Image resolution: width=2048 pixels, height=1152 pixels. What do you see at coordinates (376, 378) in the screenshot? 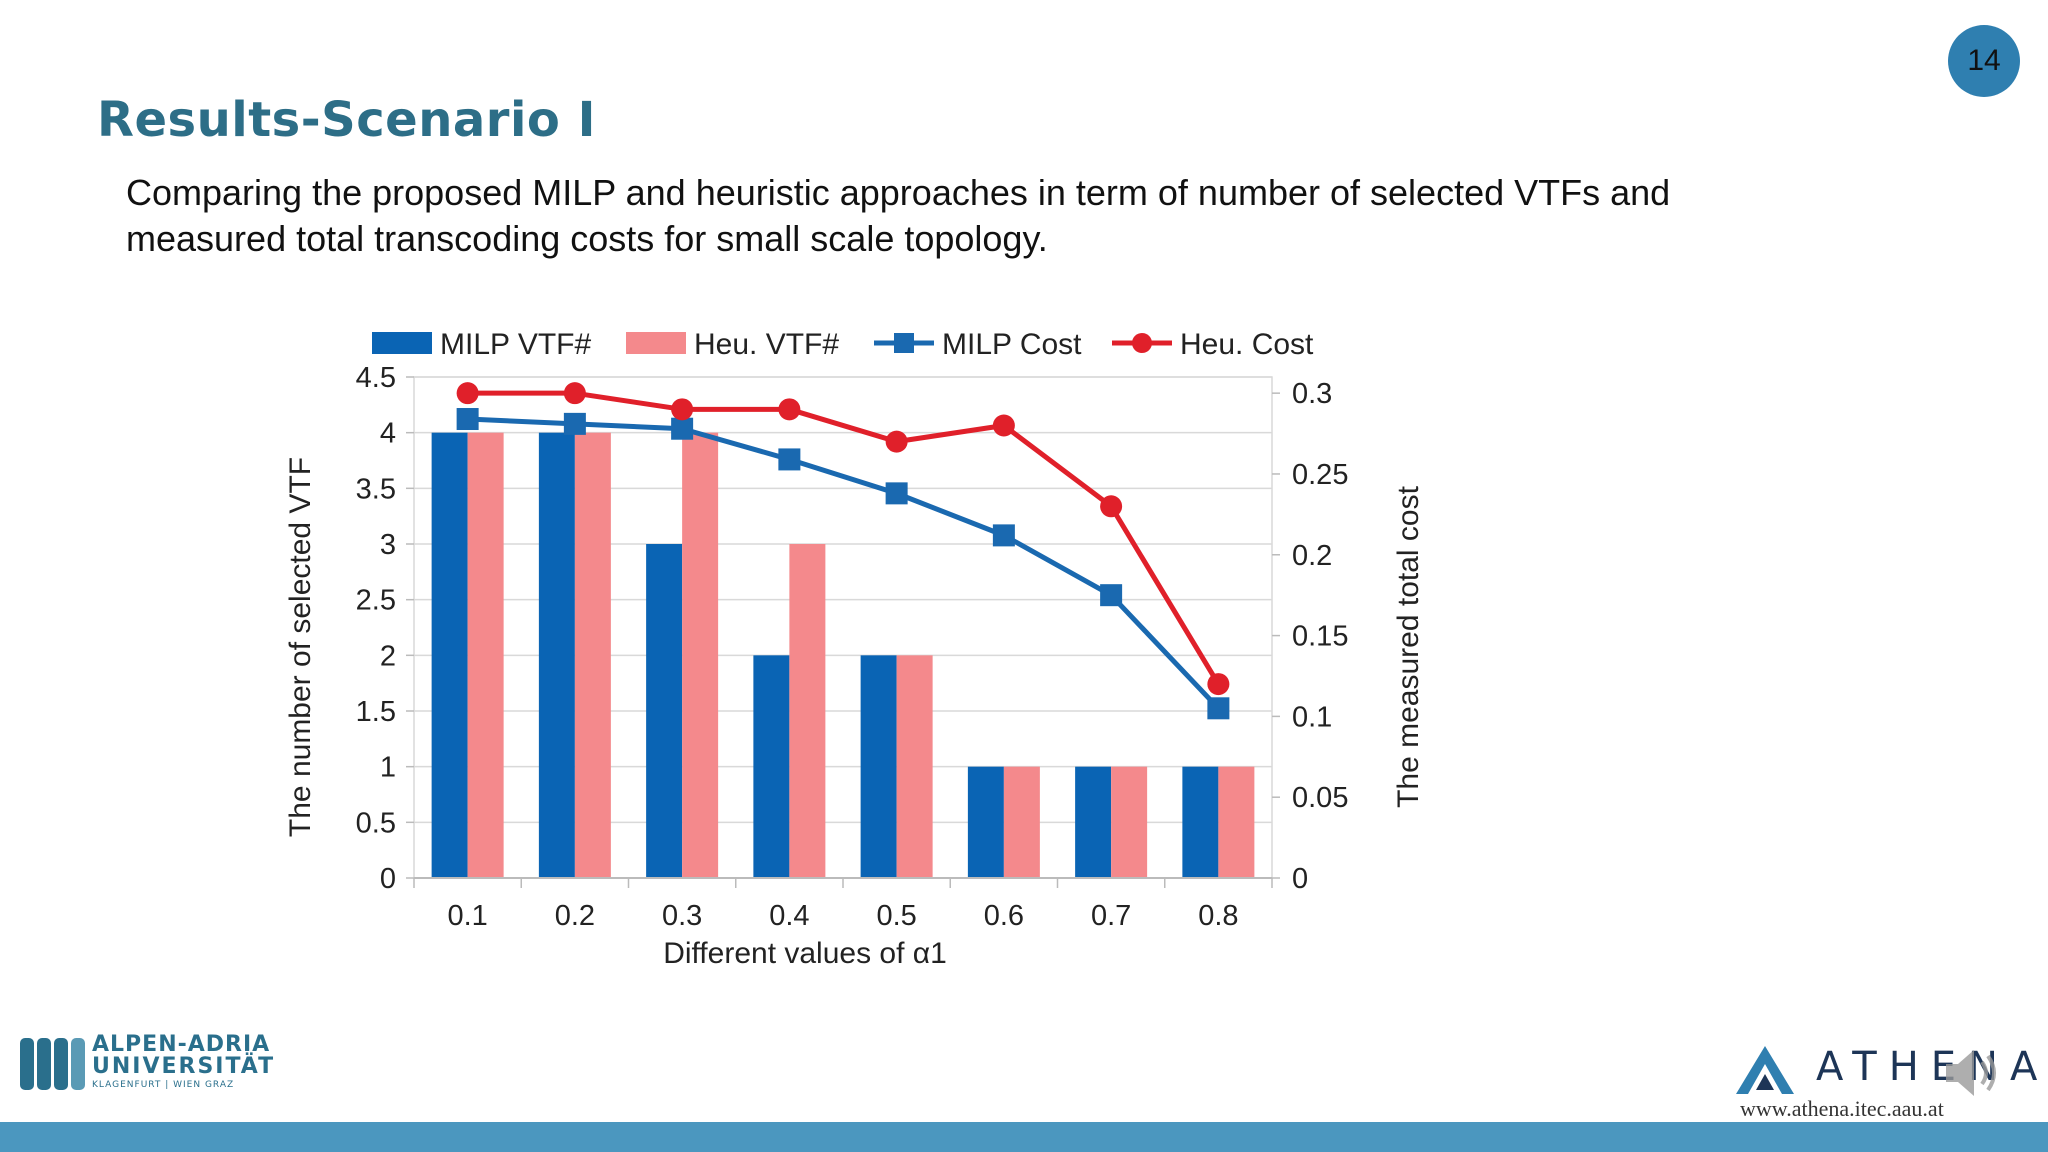
I see `y-tick-label: 4.5` at bounding box center [376, 378].